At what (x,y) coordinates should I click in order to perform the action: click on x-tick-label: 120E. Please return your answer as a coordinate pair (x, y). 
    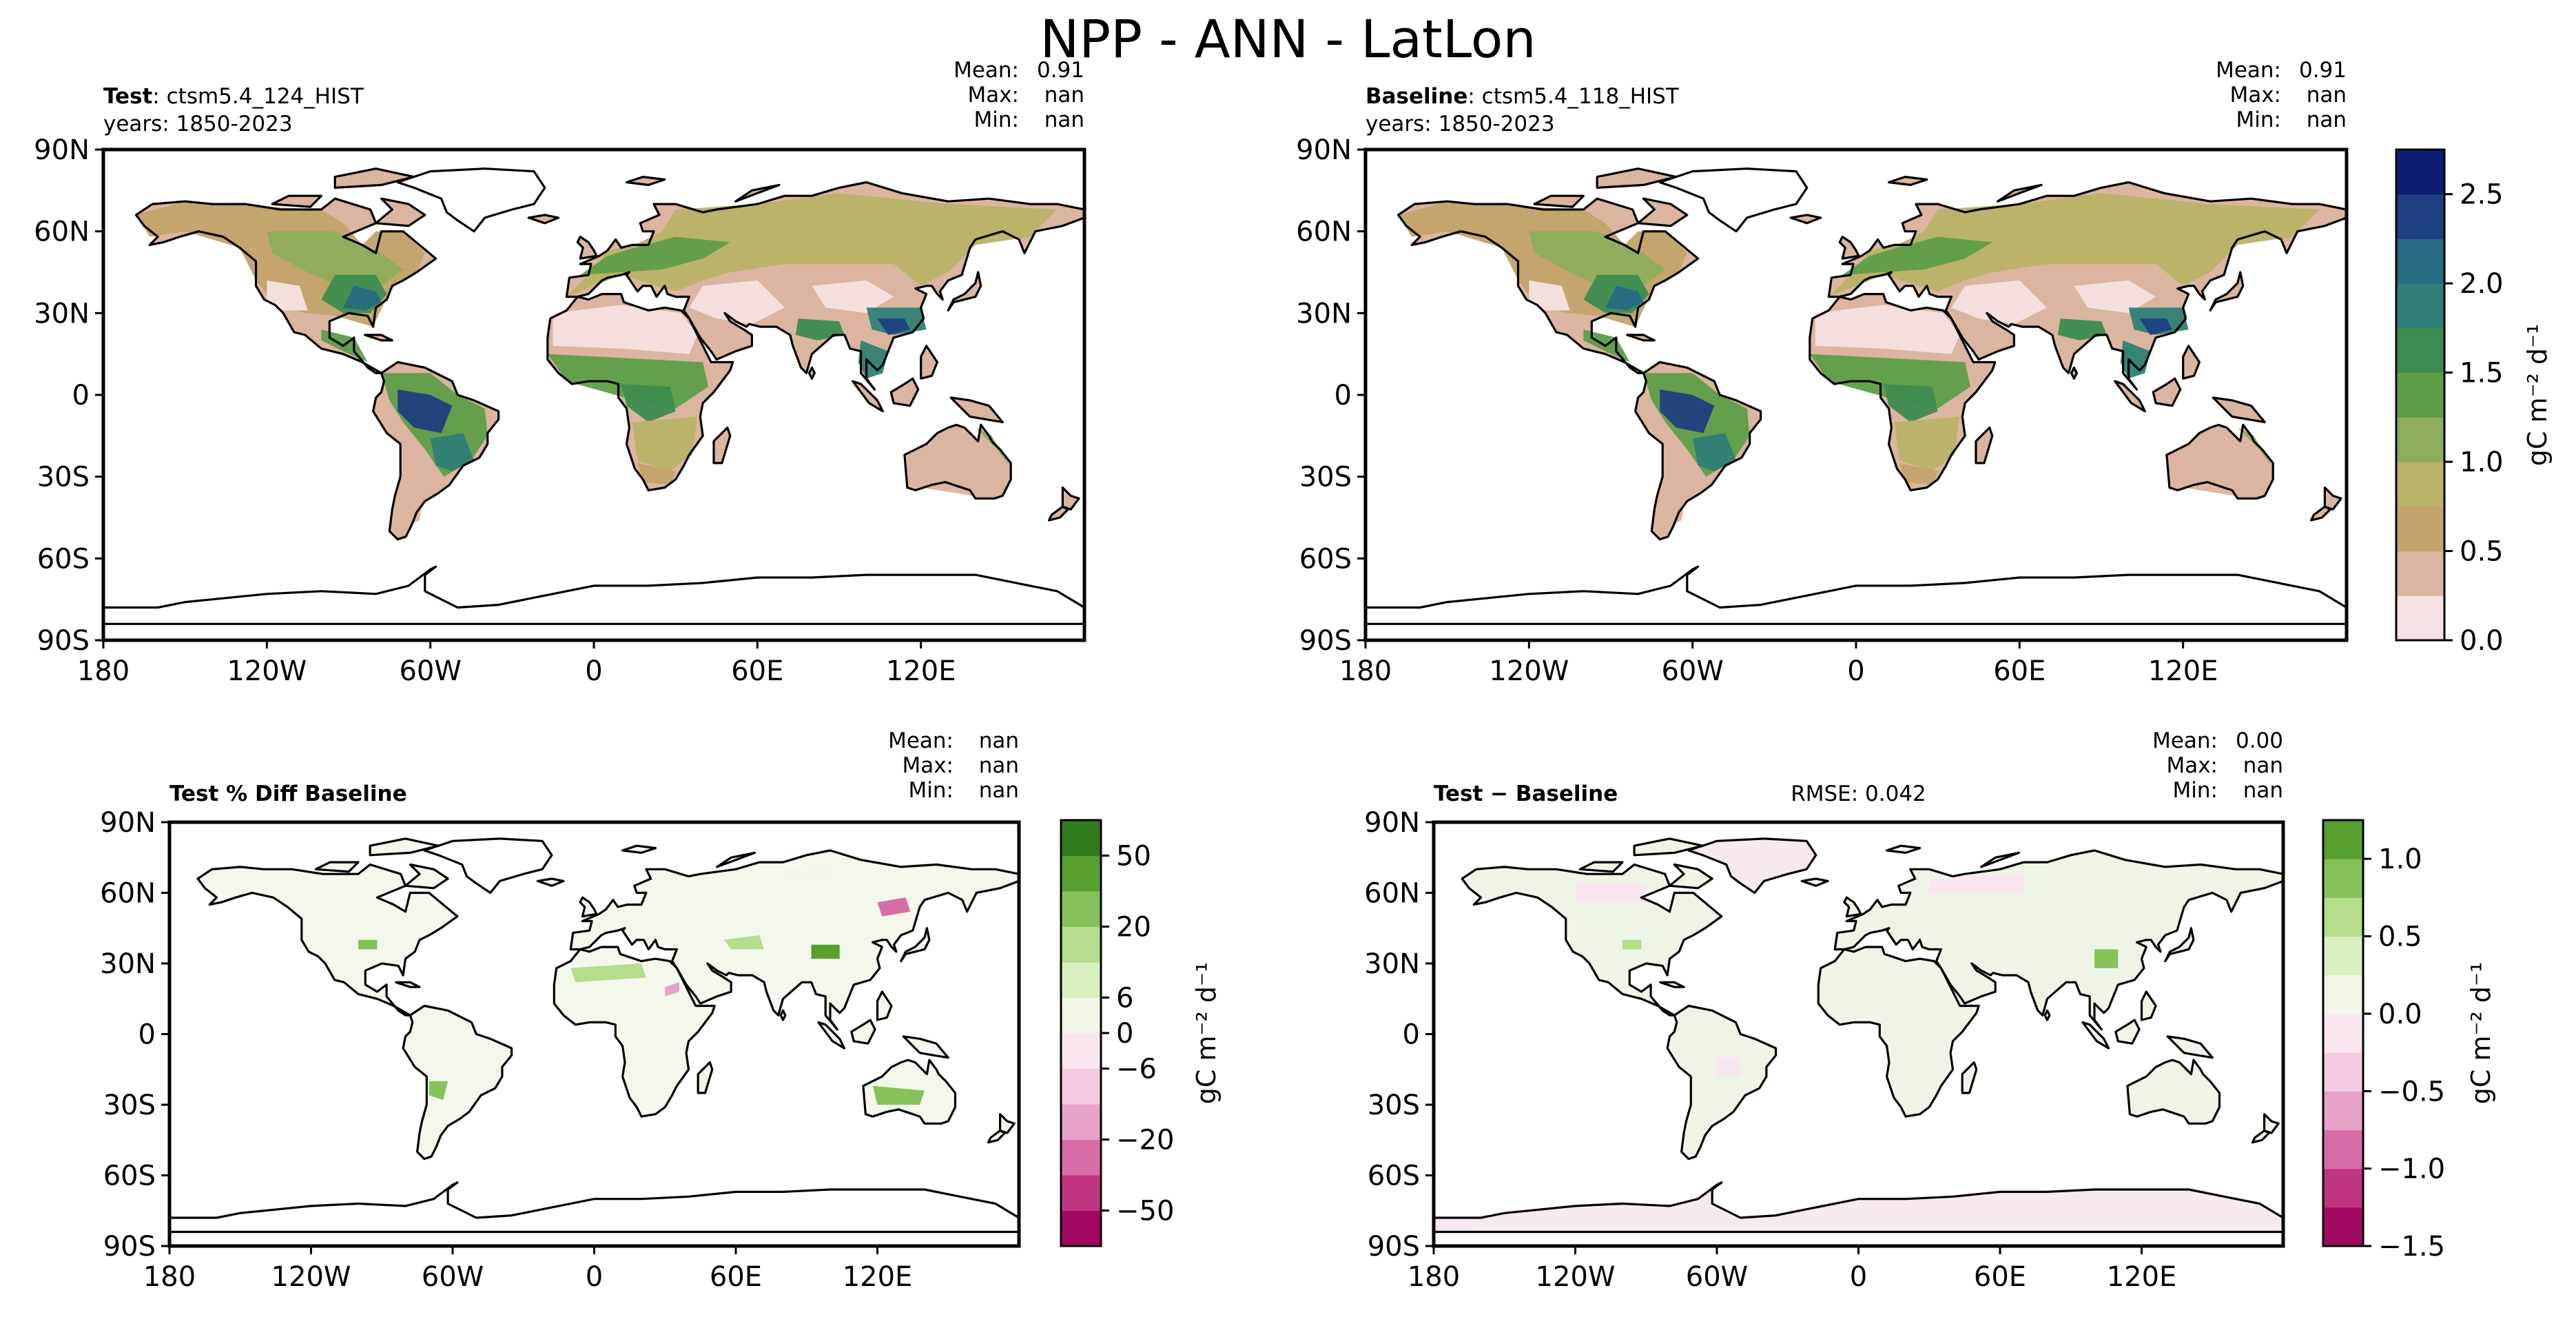
    Looking at the image, I should click on (2183, 671).